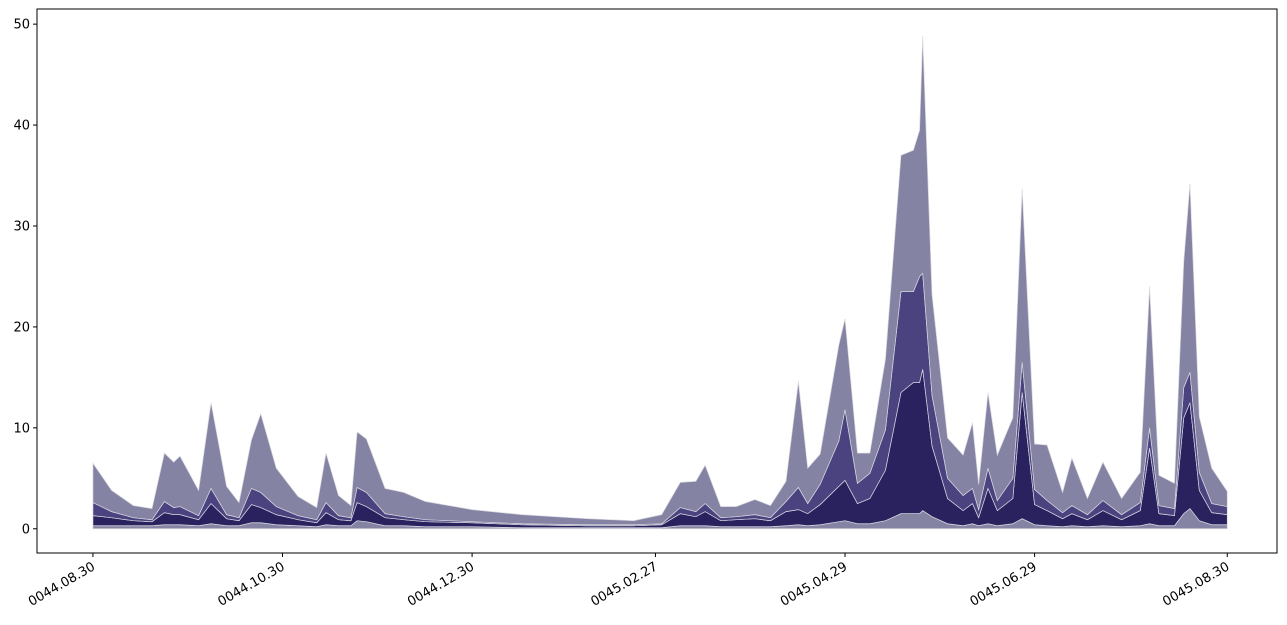 The image size is (1287, 625). Describe the element at coordinates (21, 126) in the screenshot. I see `y-tick-label: 40` at that location.